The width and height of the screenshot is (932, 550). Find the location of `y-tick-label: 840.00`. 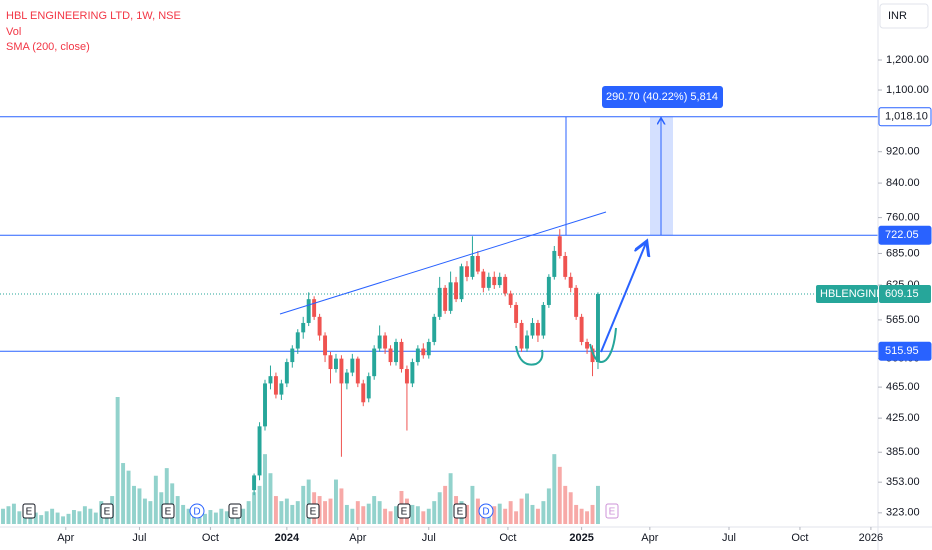

y-tick-label: 840.00 is located at coordinates (903, 183).